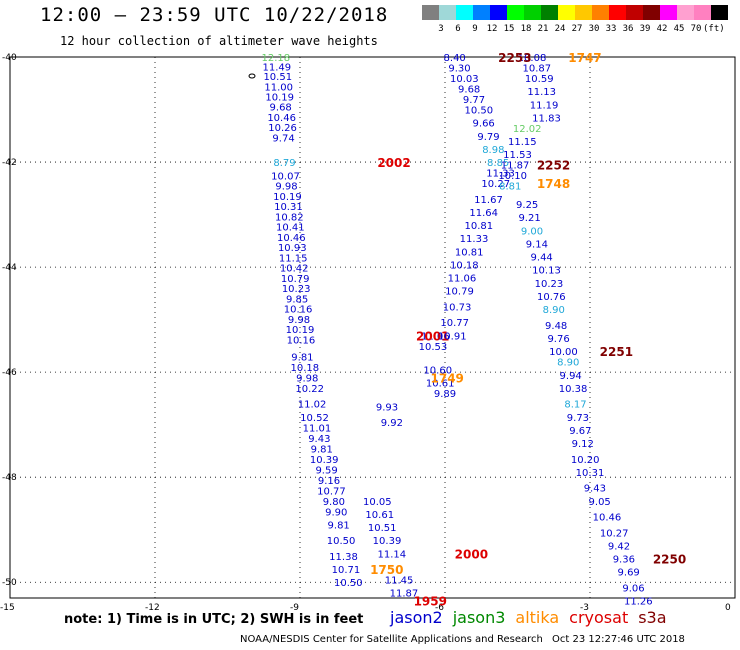 This screenshot has height=650, width=740. What do you see at coordinates (295, 279) in the screenshot?
I see `wave-height-label: 10.79` at bounding box center [295, 279].